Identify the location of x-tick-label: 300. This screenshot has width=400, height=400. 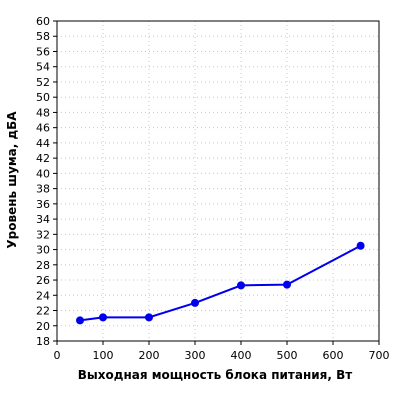
(195, 355).